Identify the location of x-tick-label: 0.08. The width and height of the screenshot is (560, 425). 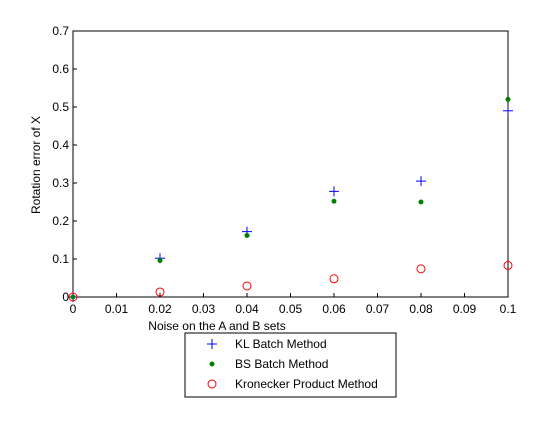
(421, 309).